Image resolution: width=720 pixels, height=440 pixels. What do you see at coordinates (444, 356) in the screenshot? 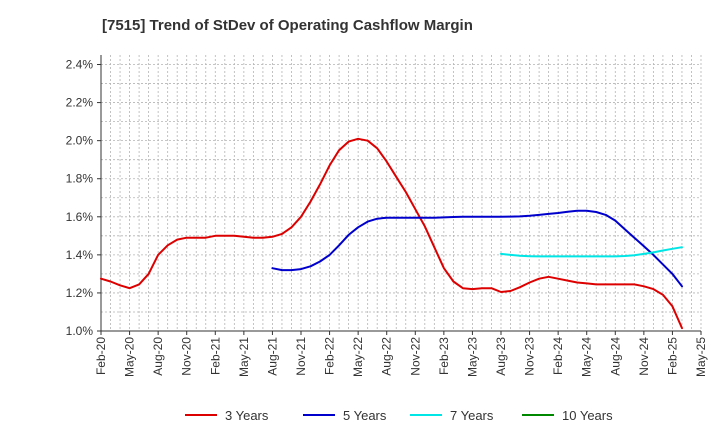
I see `x-tick-label: Feb-23` at bounding box center [444, 356].